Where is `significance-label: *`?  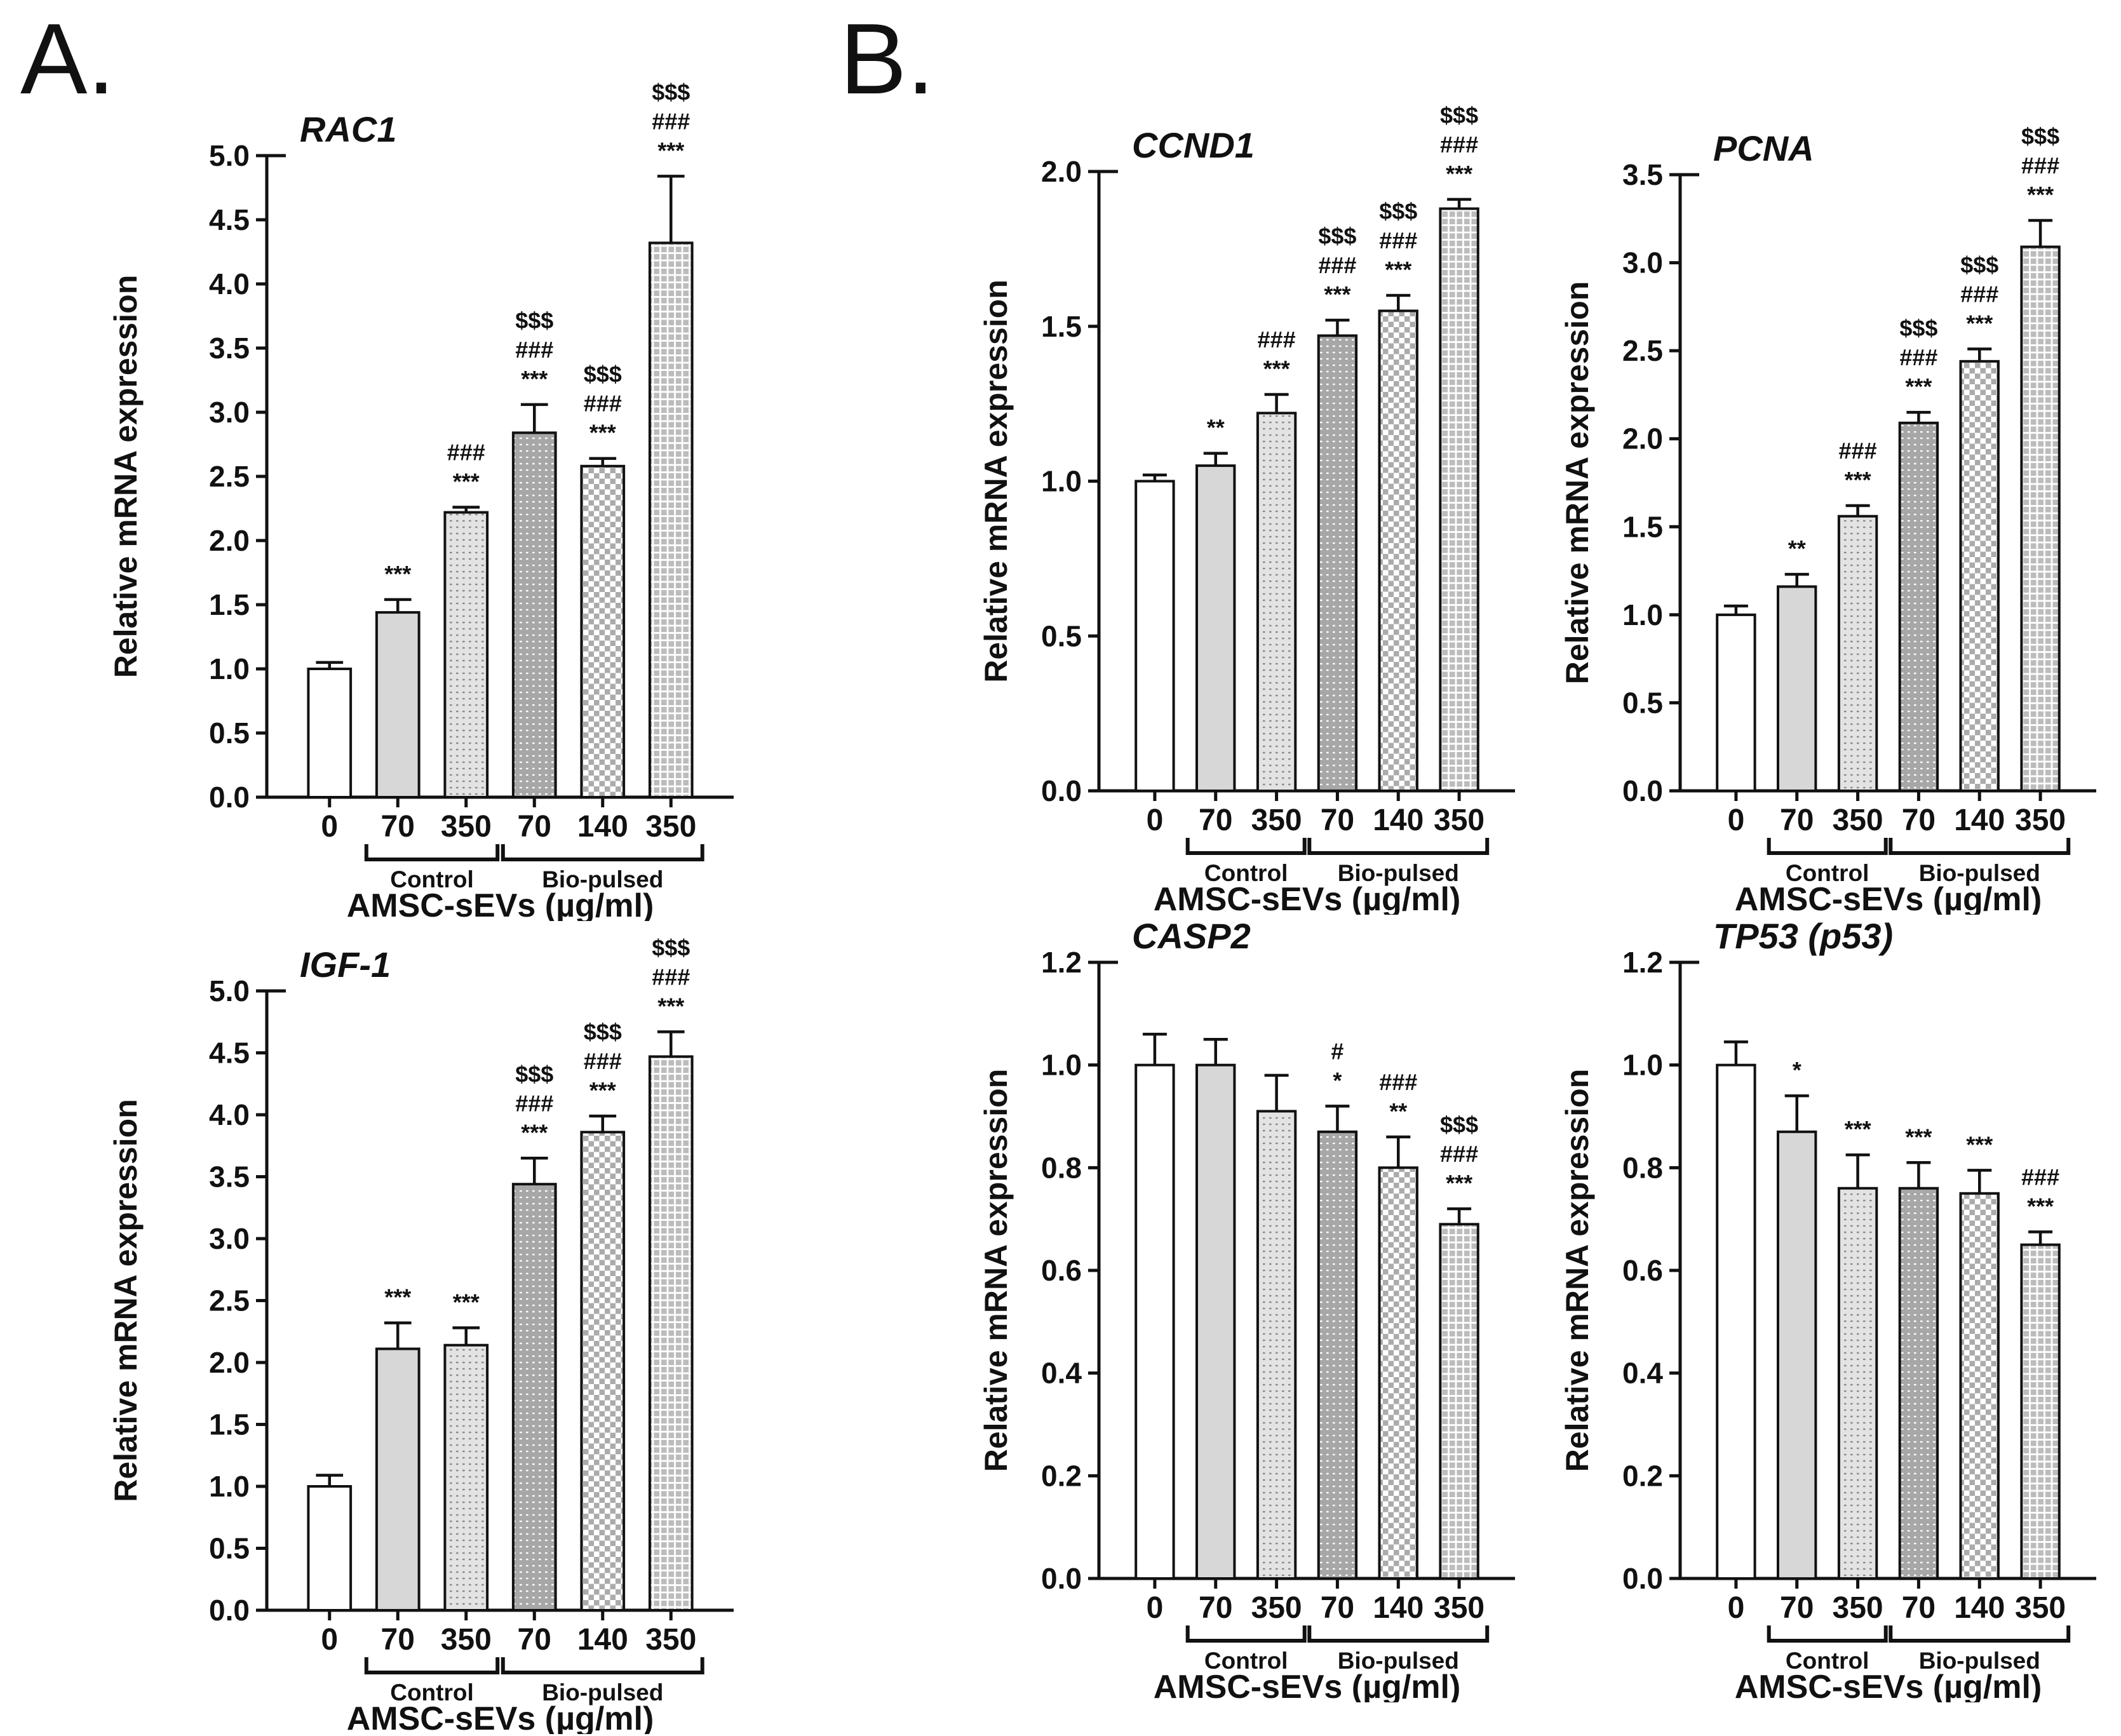
significance-label: * is located at coordinates (1797, 1070).